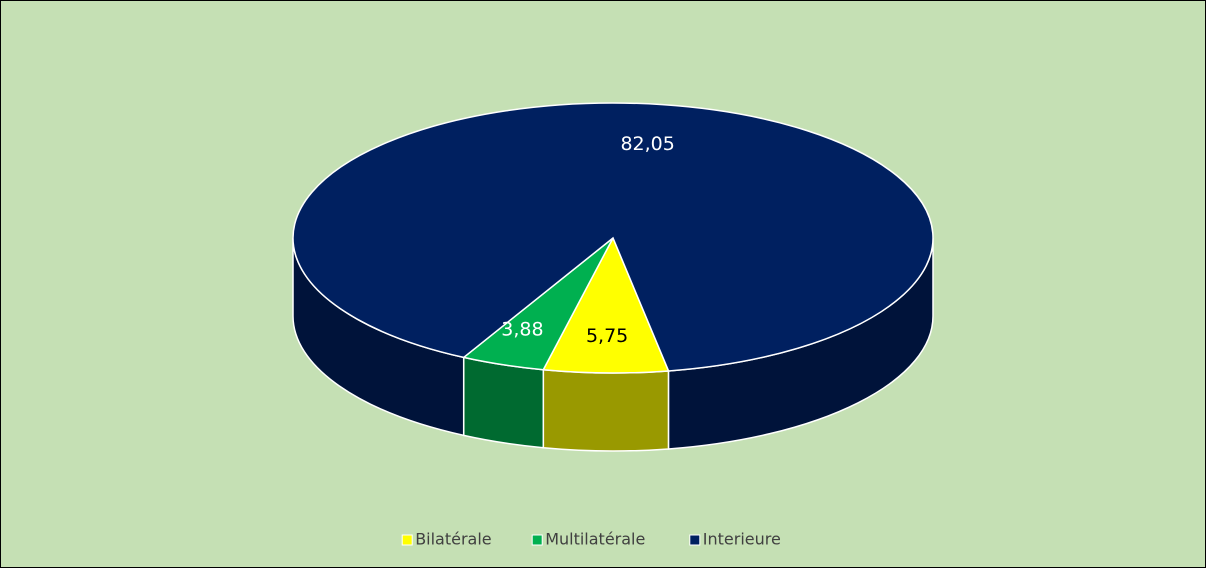 The height and width of the screenshot is (568, 1206). What do you see at coordinates (522, 329) in the screenshot?
I see `data-label: 3,88` at bounding box center [522, 329].